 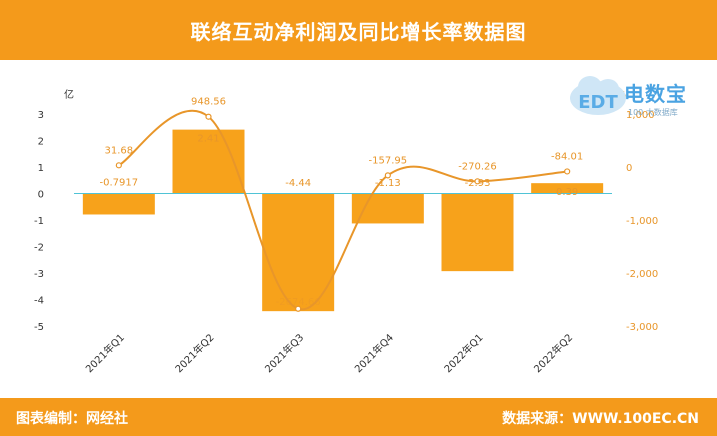 I want to click on x-tick-label: 2022年Q1, so click(x=463, y=353).